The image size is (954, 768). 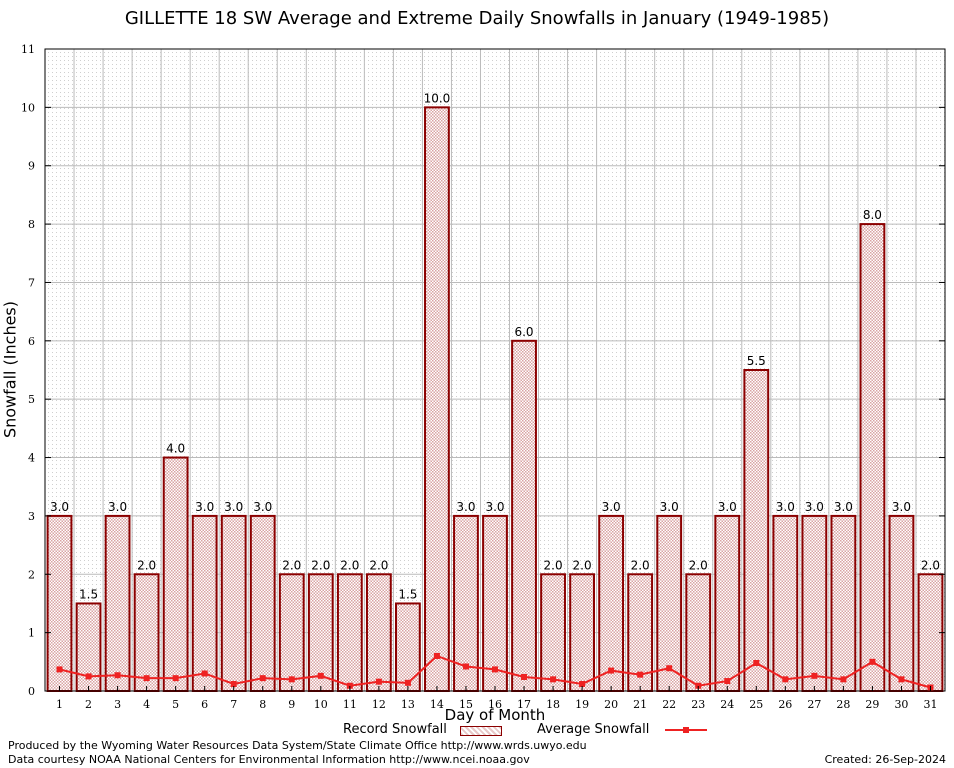 What do you see at coordinates (611, 704) in the screenshot?
I see `x-tick-label: 20` at bounding box center [611, 704].